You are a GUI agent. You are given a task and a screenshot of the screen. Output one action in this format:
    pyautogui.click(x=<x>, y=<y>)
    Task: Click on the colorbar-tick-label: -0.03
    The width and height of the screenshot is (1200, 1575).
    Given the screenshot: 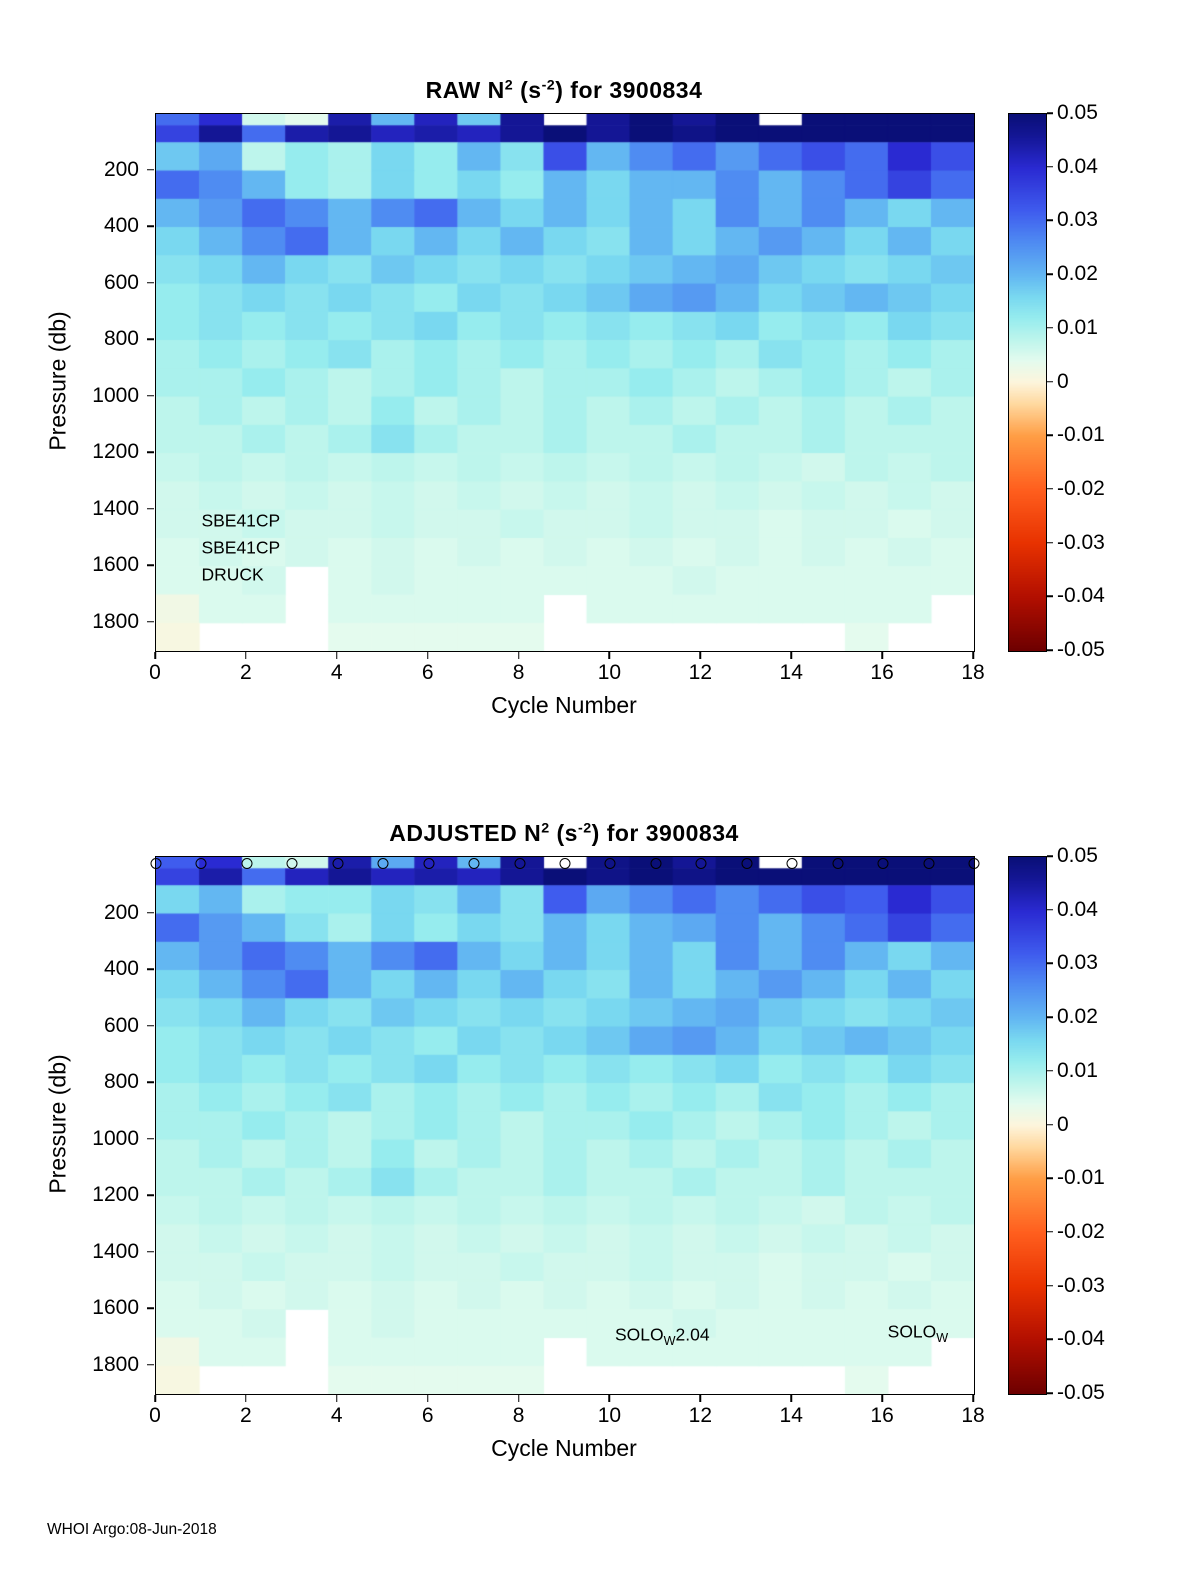 What is the action you would take?
    pyautogui.click(x=1081, y=1285)
    